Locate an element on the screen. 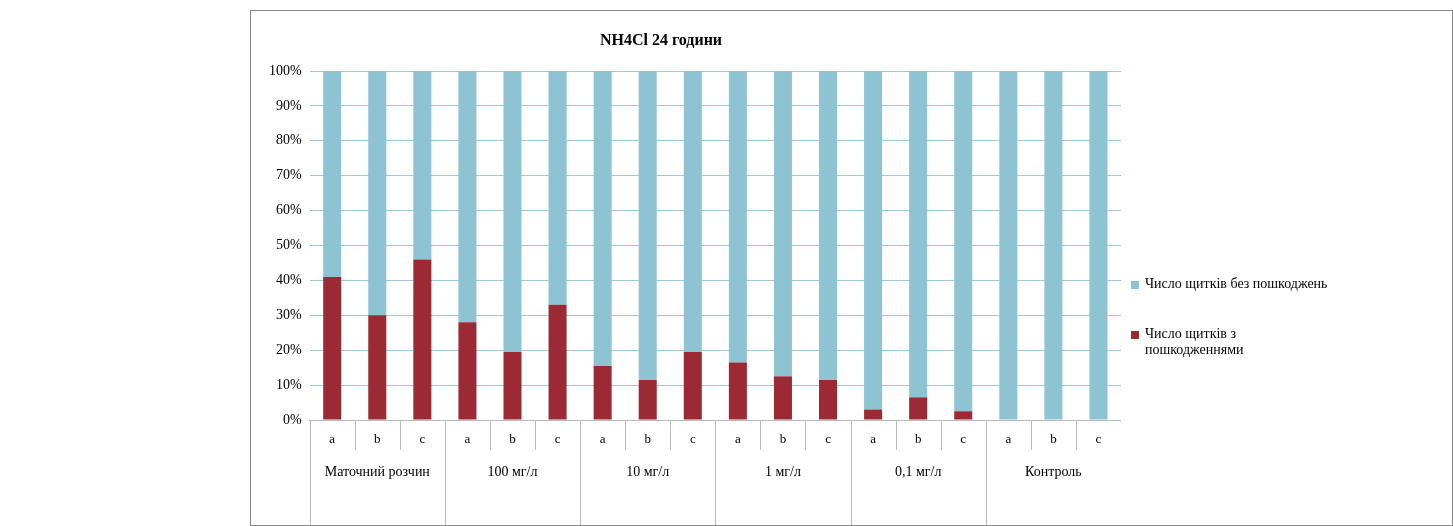 This screenshot has width=1453, height=526. legend-label: Число щитків з пошкодженнями is located at coordinates (1195, 342).